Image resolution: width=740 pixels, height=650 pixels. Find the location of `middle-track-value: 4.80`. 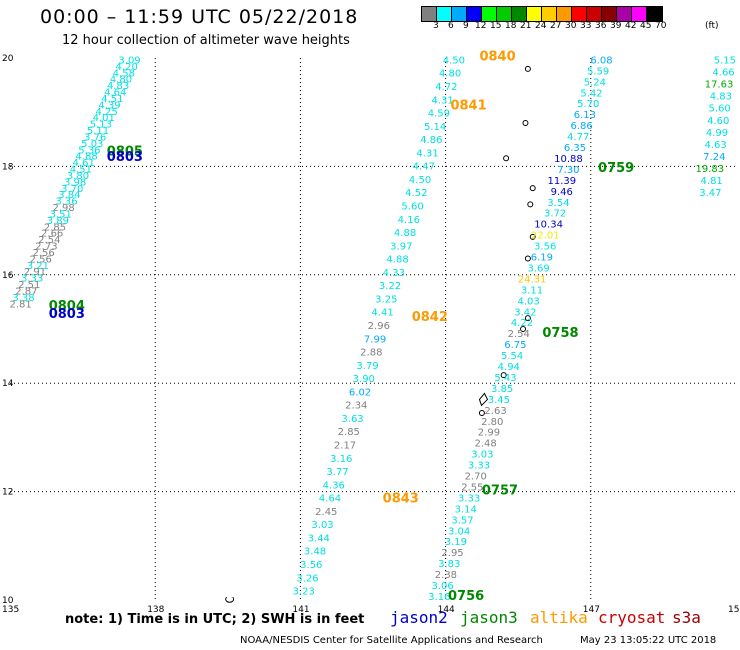

middle-track-value: 4.80 is located at coordinates (450, 74).